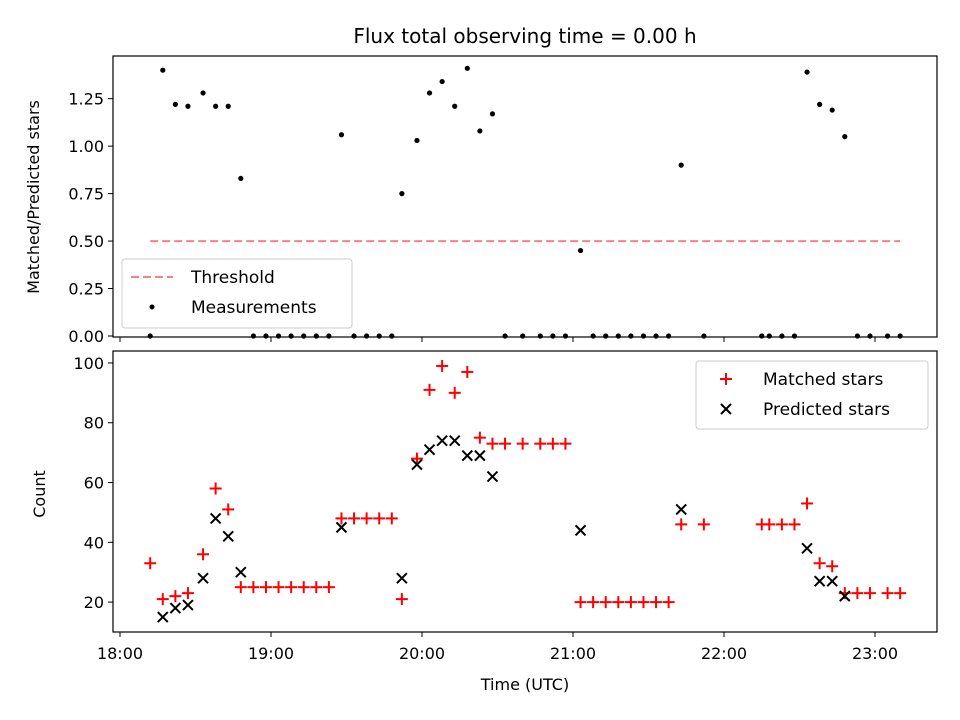  What do you see at coordinates (39, 494) in the screenshot?
I see `bottom-y-axis-label: Count` at bounding box center [39, 494].